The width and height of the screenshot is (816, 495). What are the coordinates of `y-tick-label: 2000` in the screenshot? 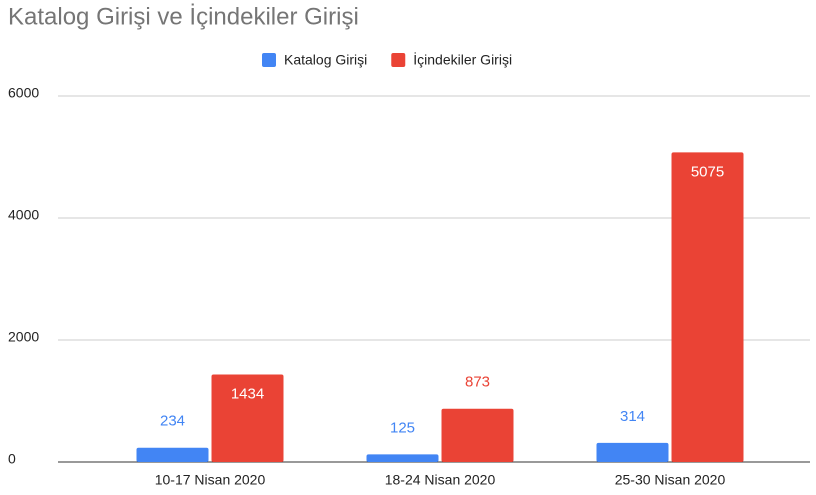 It's located at (23, 337).